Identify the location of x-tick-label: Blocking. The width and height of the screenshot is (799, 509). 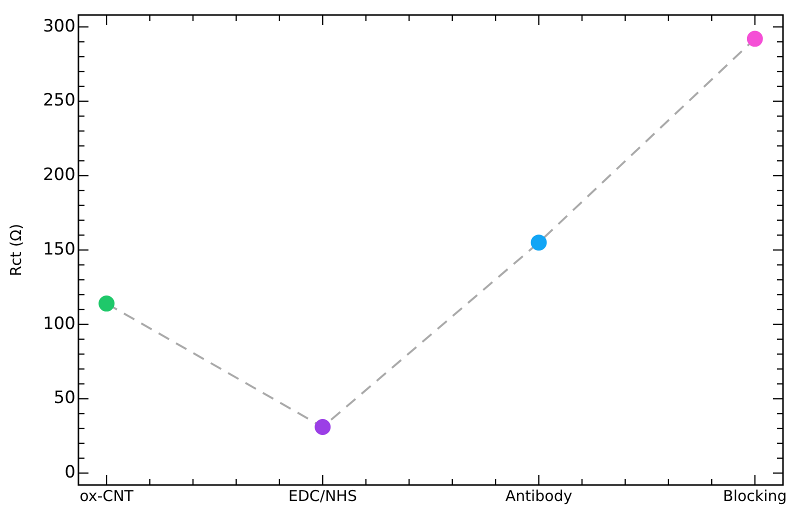
(755, 495).